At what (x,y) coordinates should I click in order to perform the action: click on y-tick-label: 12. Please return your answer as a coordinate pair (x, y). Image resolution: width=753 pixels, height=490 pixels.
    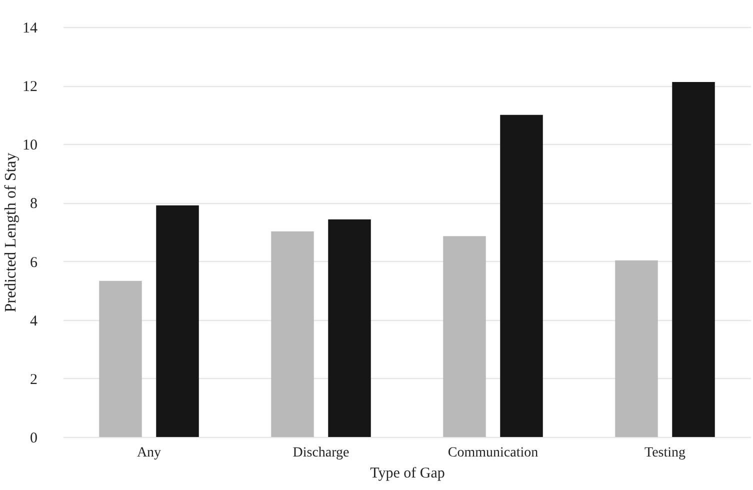
    Looking at the image, I should click on (30, 87).